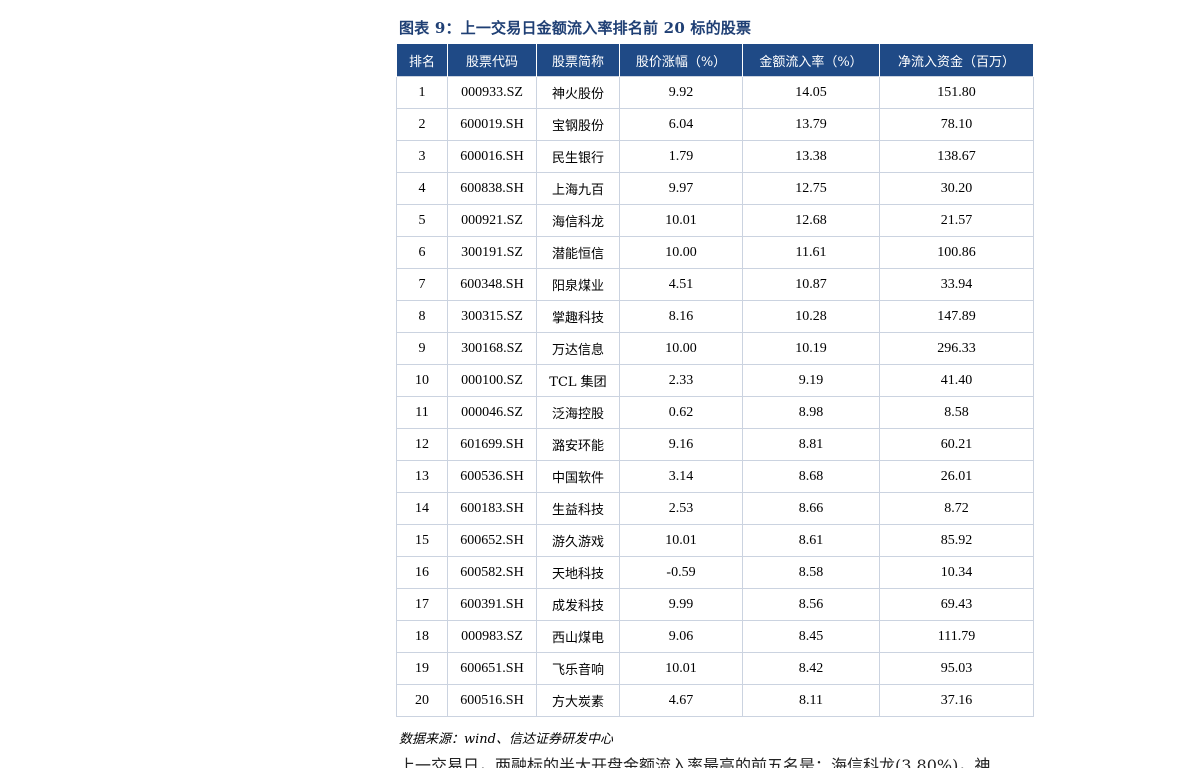  Describe the element at coordinates (956, 476) in the screenshot. I see `cell-net-inflow: 26.01` at that location.